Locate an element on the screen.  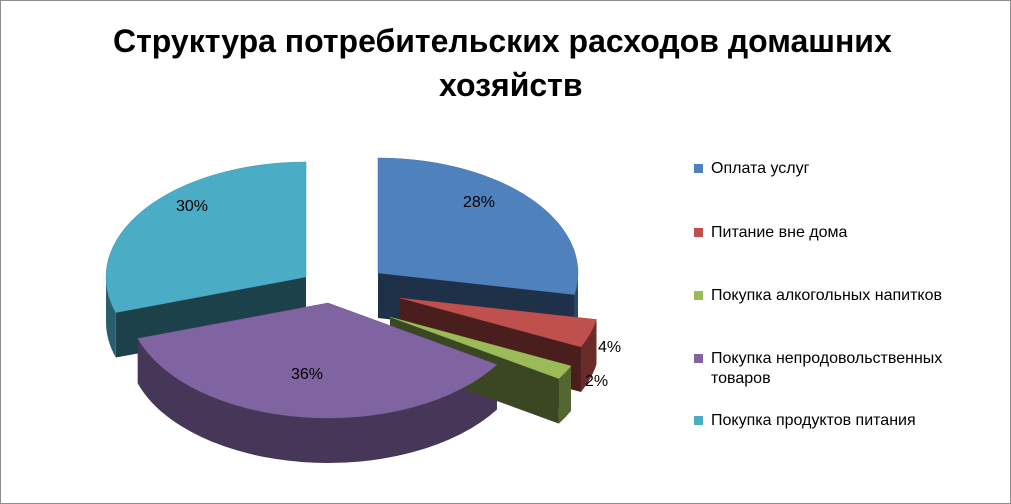
pie-slice-alcohol is located at coordinates (480, 347).